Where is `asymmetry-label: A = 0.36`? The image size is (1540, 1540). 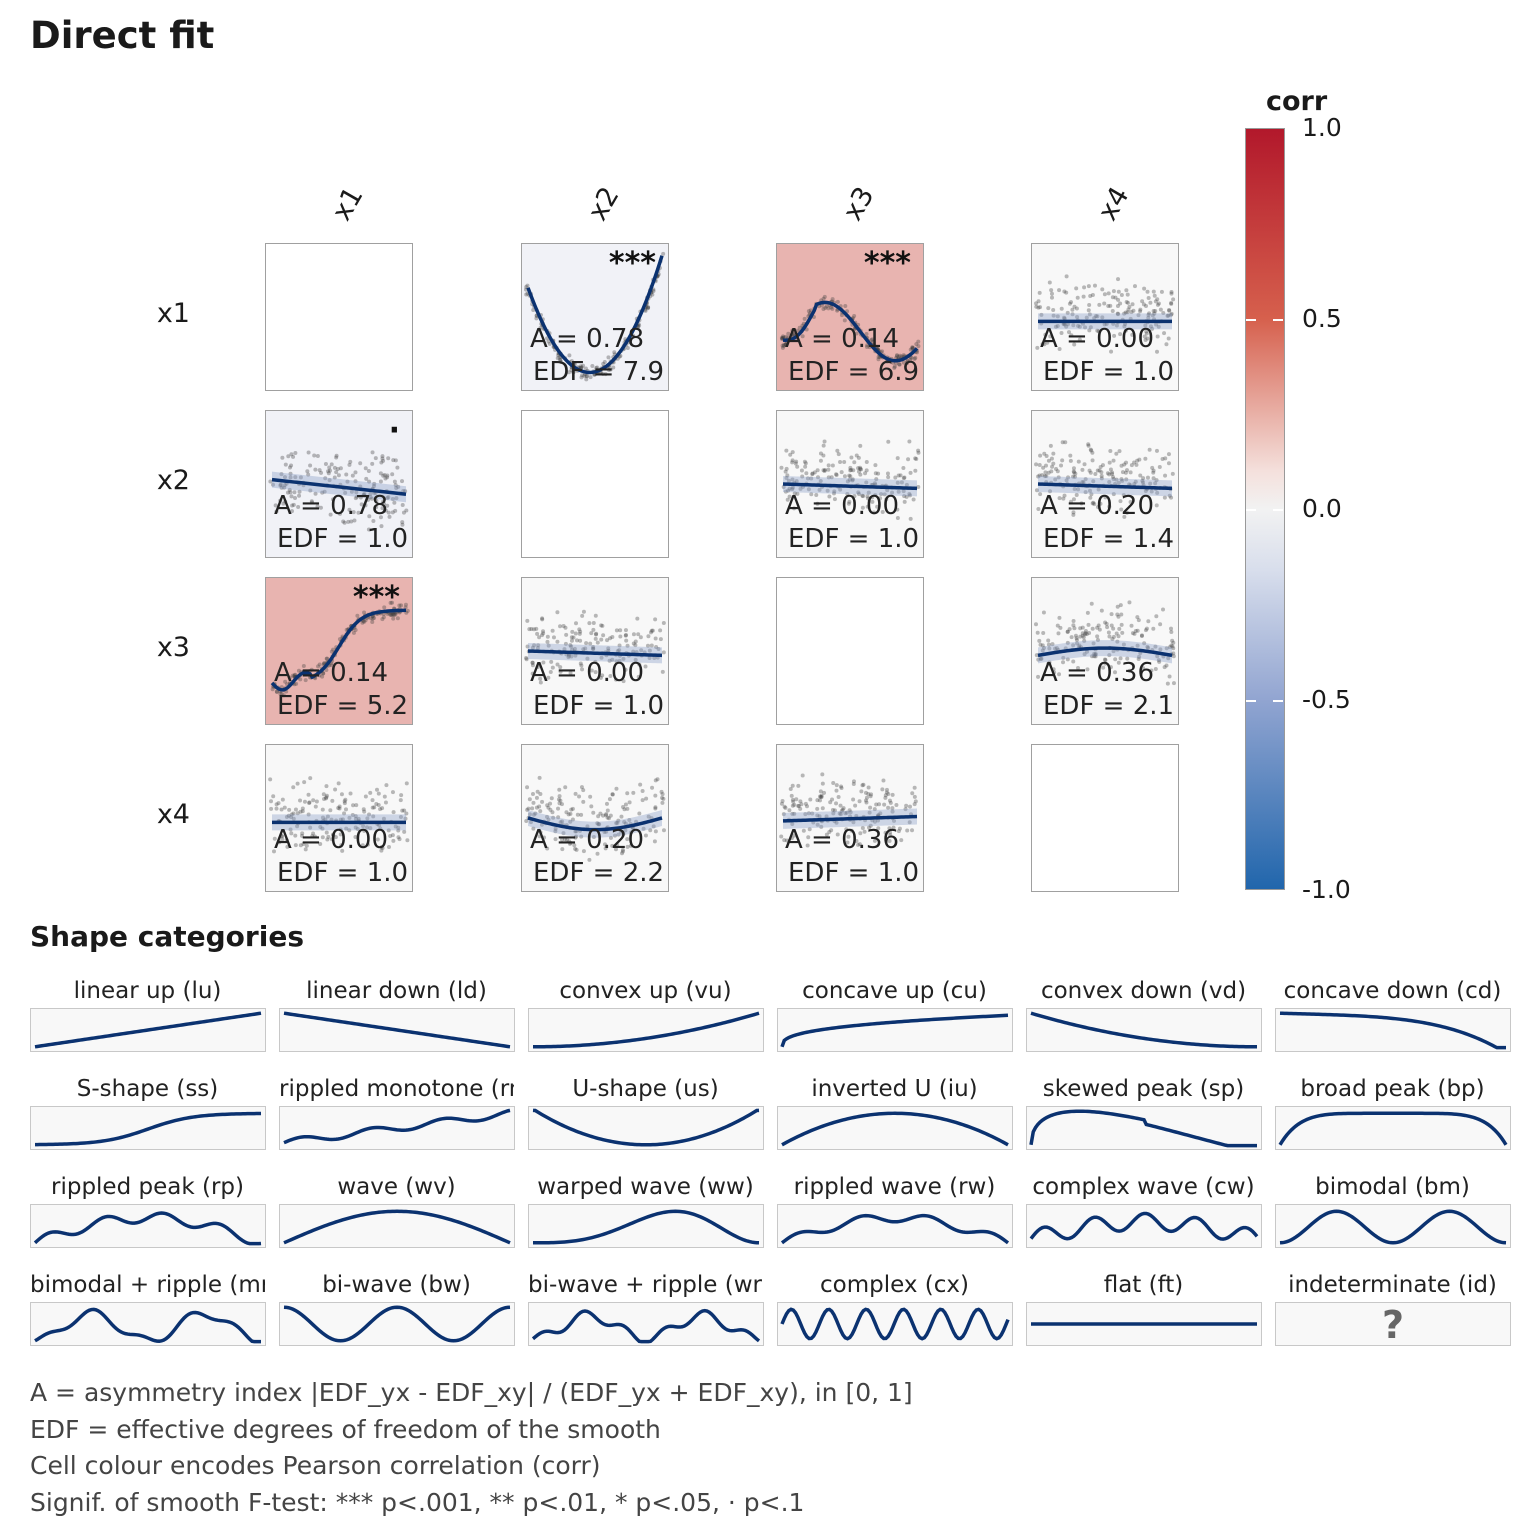
asymmetry-label: A = 0.36 is located at coordinates (842, 840).